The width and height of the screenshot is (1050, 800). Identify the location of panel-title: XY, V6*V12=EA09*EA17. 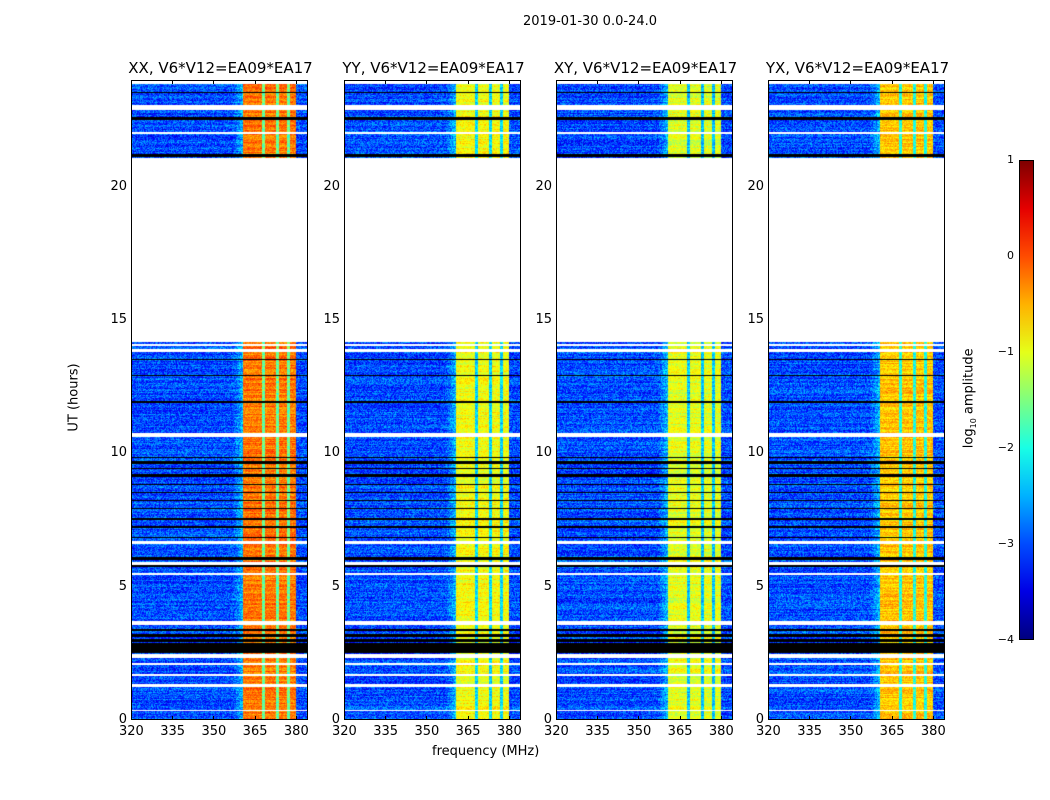
(645, 68).